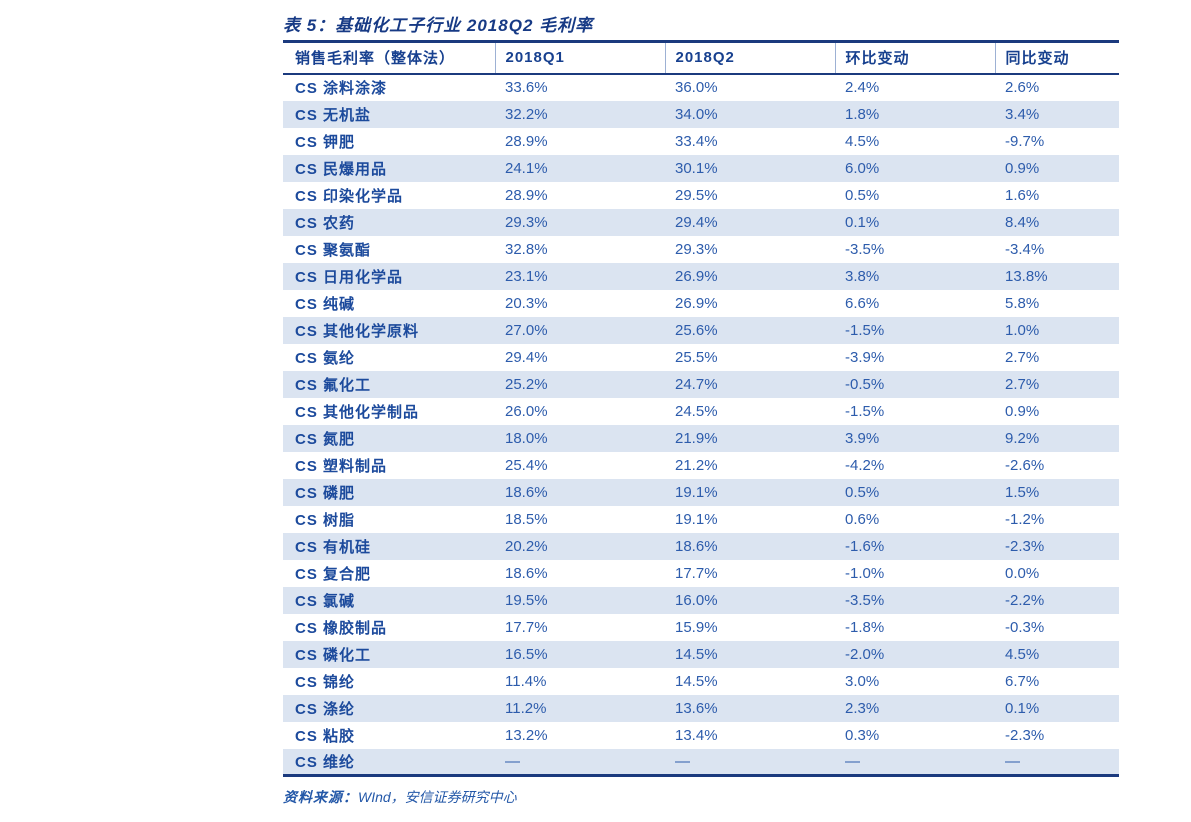  What do you see at coordinates (357, 412) in the screenshot?
I see `row-label-cell: CS 其他化学制品` at bounding box center [357, 412].